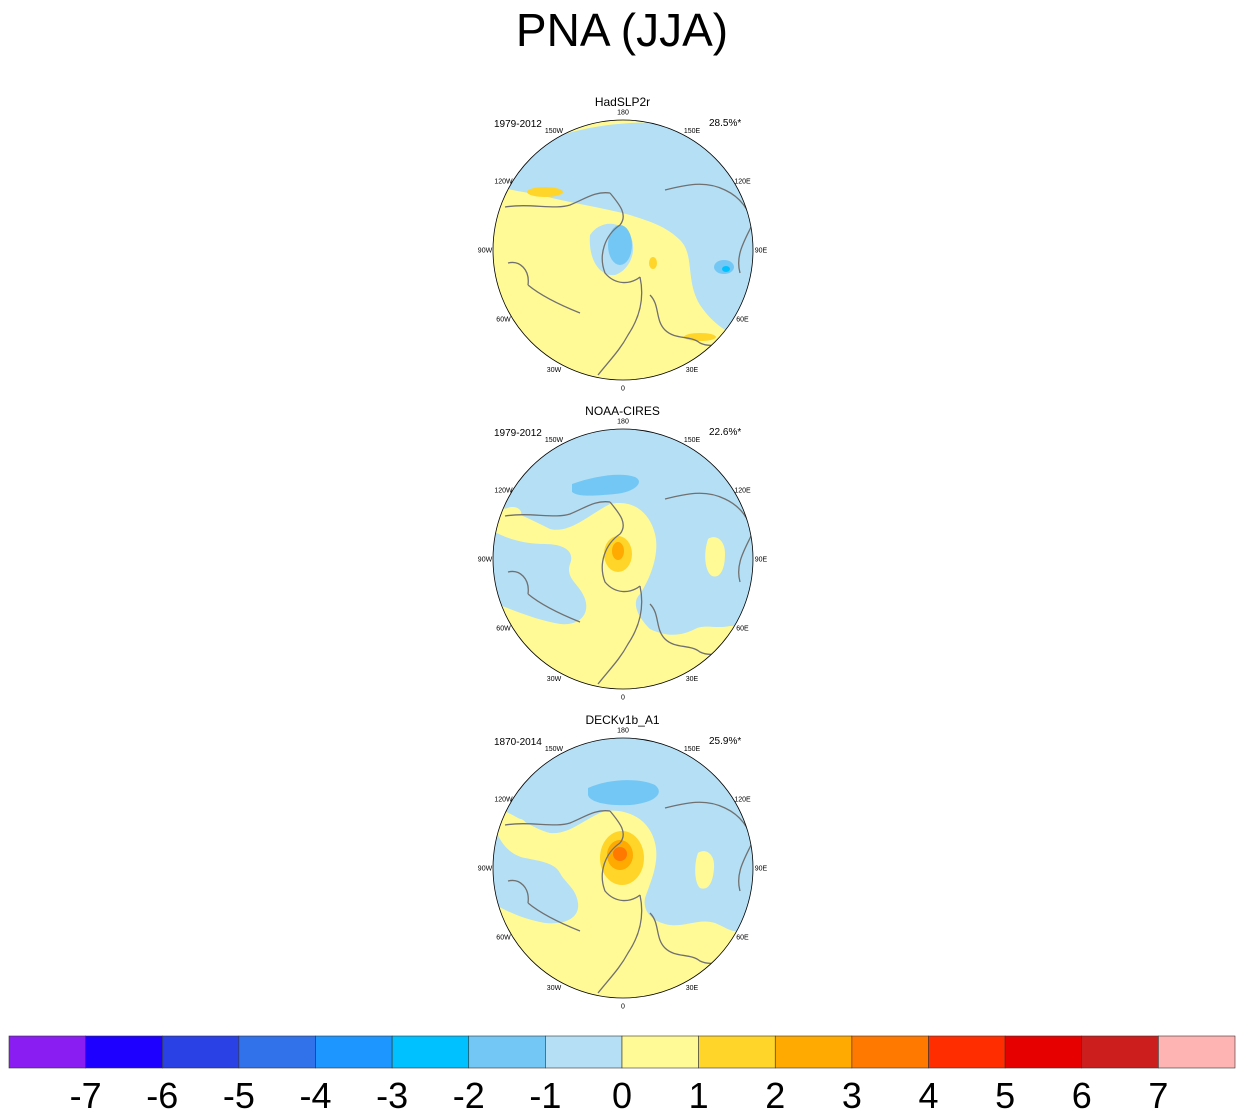 The image size is (1244, 1116). Describe the element at coordinates (239, 1095) in the screenshot. I see `colorbar-tick-label: -5` at that location.